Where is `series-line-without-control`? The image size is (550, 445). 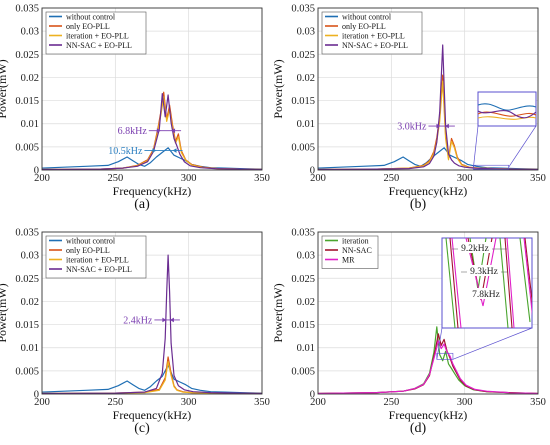 series-line-without-control is located at coordinates (428, 158).